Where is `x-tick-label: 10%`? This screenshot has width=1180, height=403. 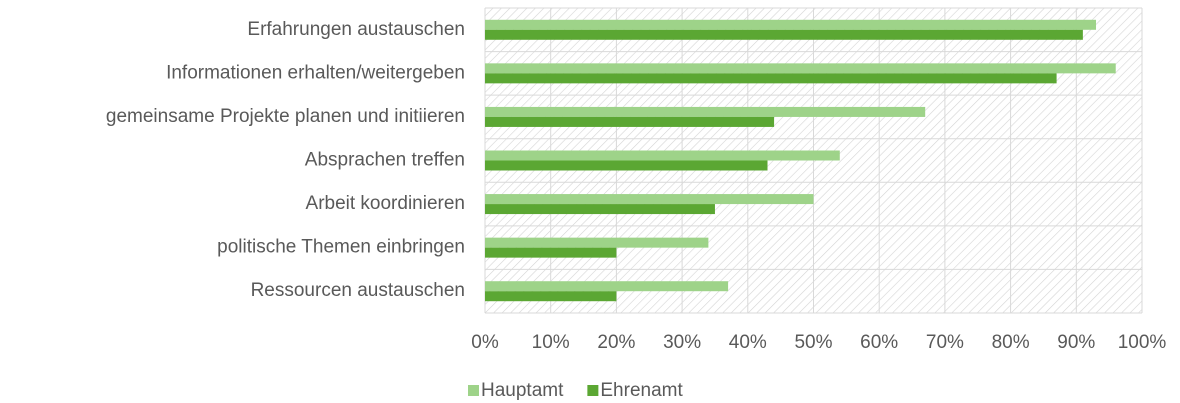 x-tick-label: 10% is located at coordinates (551, 342).